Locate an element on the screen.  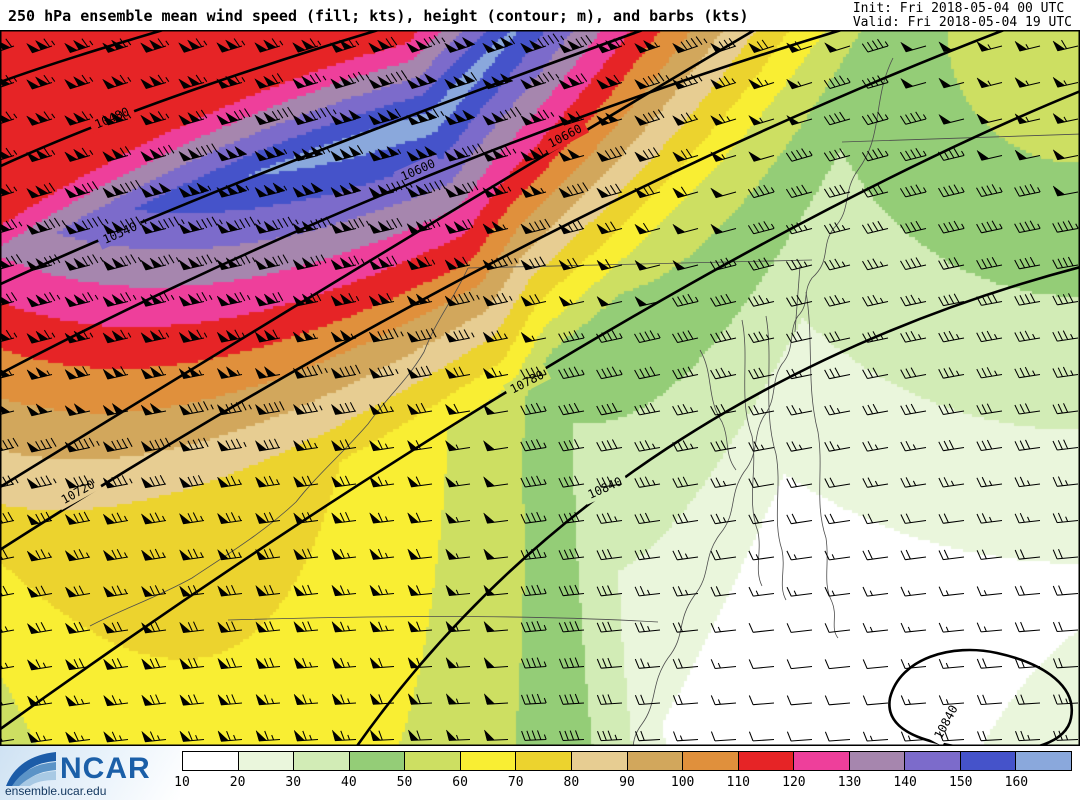
contour-label-text: 10480 is located at coordinates (112, 117).